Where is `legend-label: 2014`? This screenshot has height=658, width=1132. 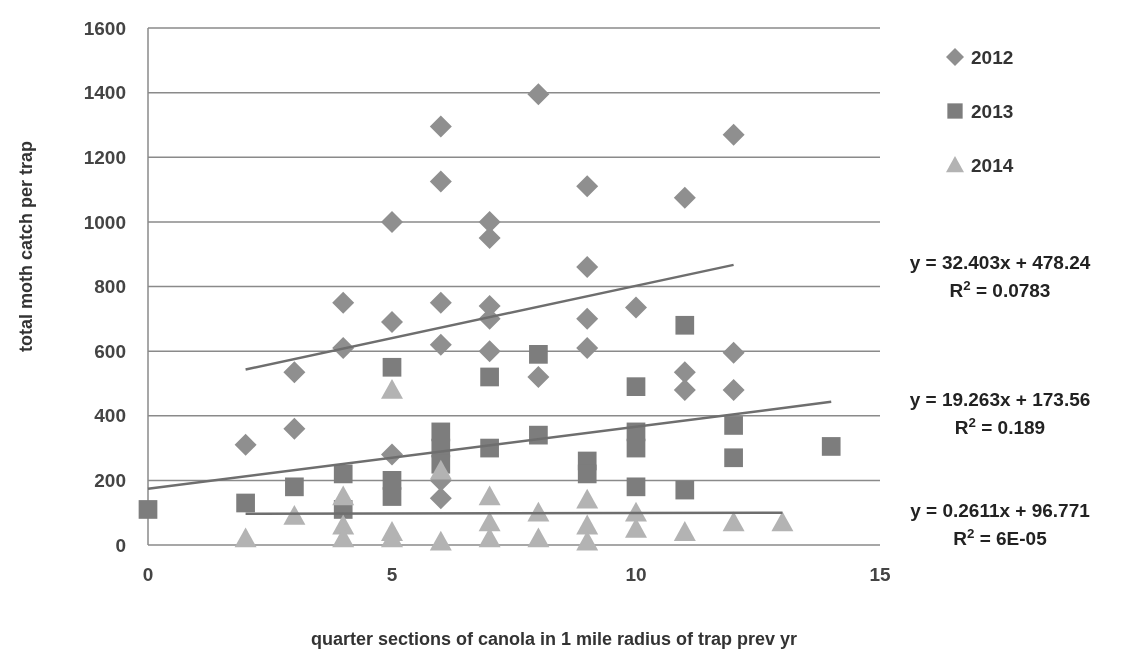
legend-label: 2014 is located at coordinates (992, 165).